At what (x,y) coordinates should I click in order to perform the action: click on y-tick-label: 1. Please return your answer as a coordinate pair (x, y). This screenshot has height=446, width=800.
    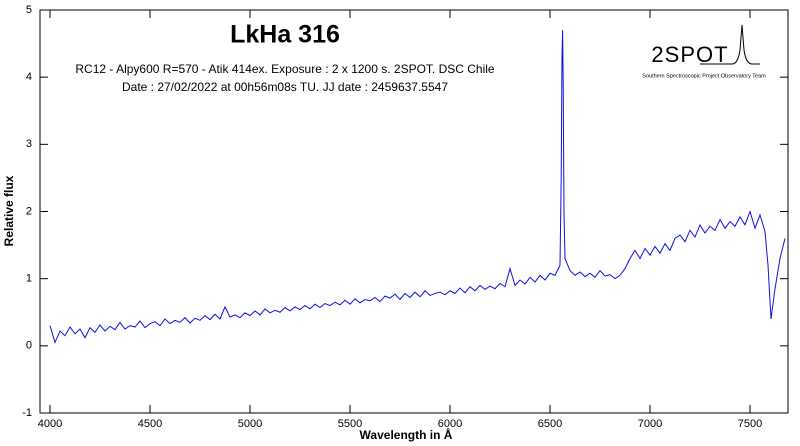
    Looking at the image, I should click on (29, 279).